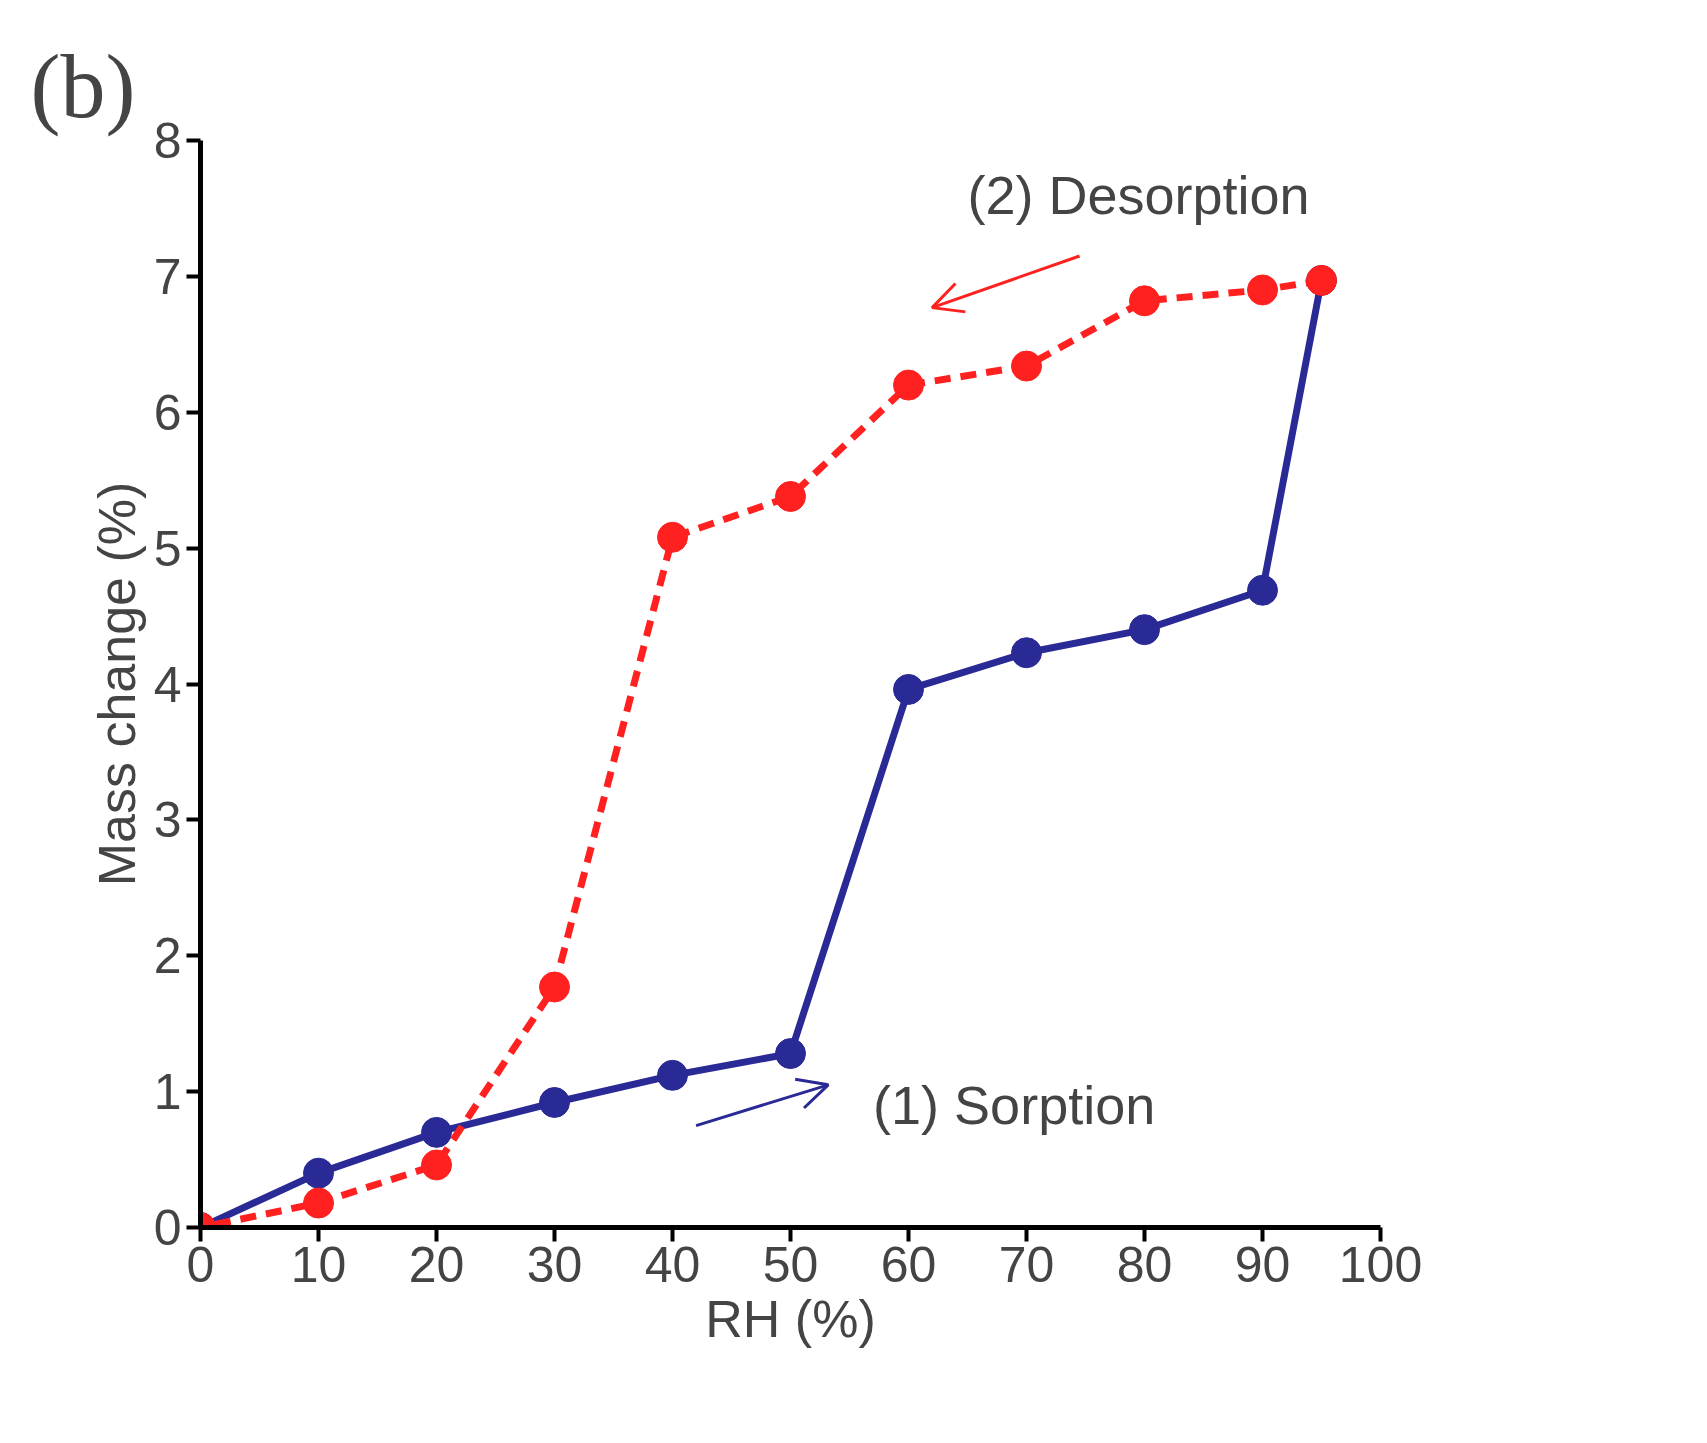 The image size is (1707, 1443). Describe the element at coordinates (167, 548) in the screenshot. I see `y-tick-label: 5` at that location.